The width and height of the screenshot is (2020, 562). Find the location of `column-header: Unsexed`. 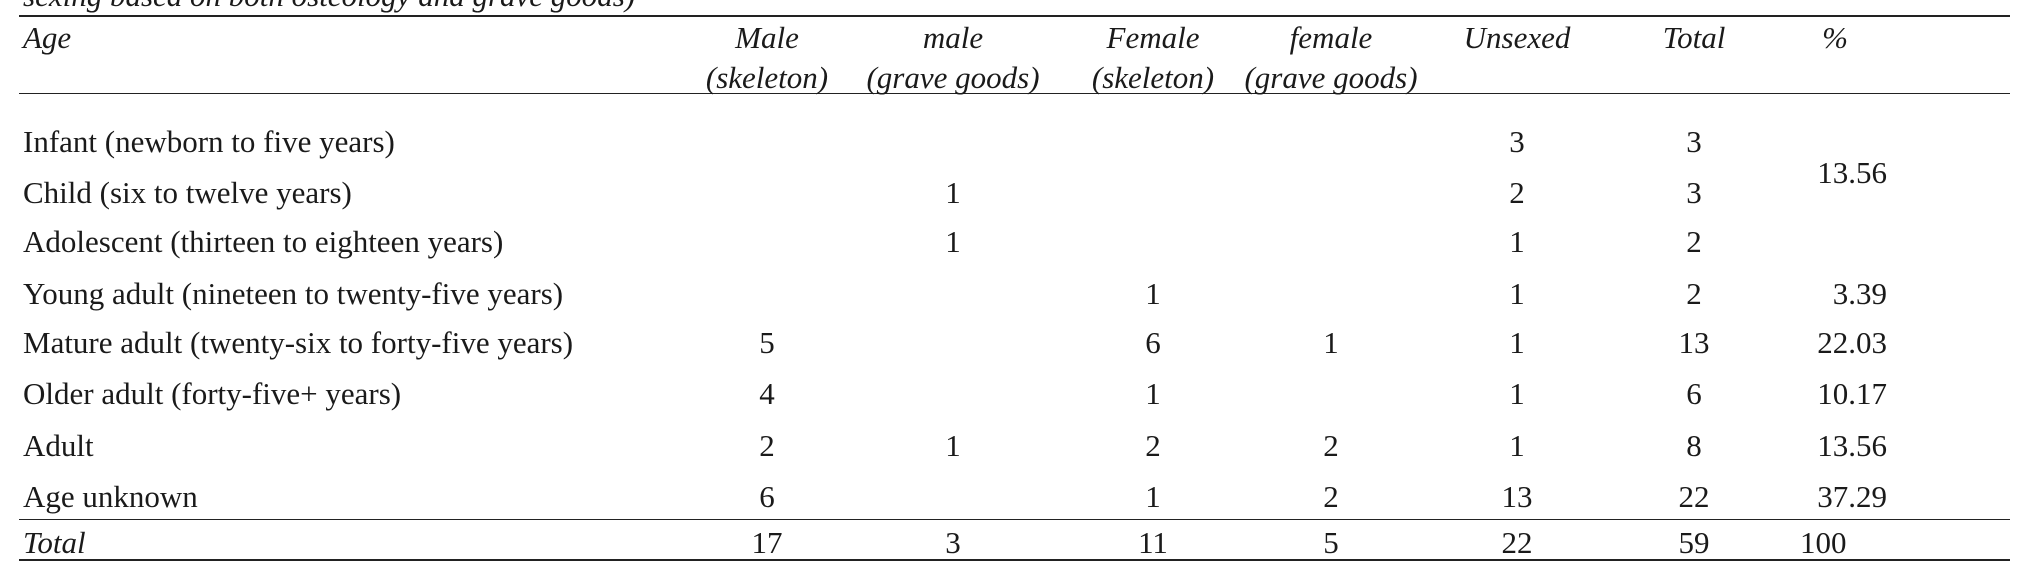

column-header: Unsexed is located at coordinates (1517, 37).